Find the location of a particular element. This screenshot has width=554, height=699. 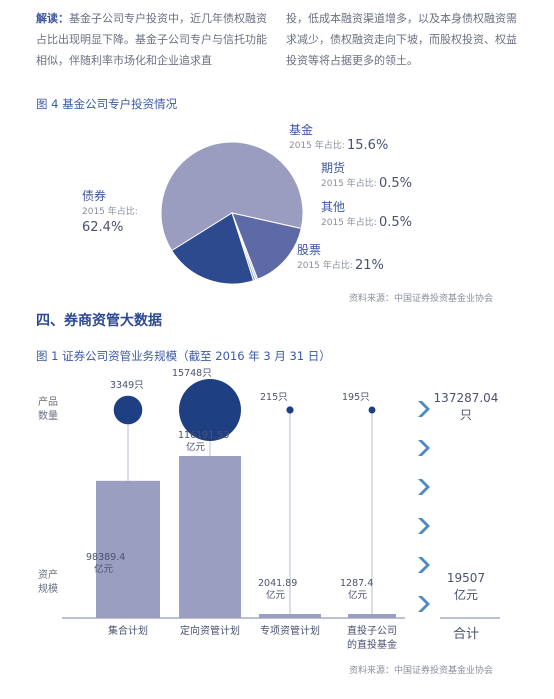

total-count-unit: 只 is located at coordinates (466, 415).